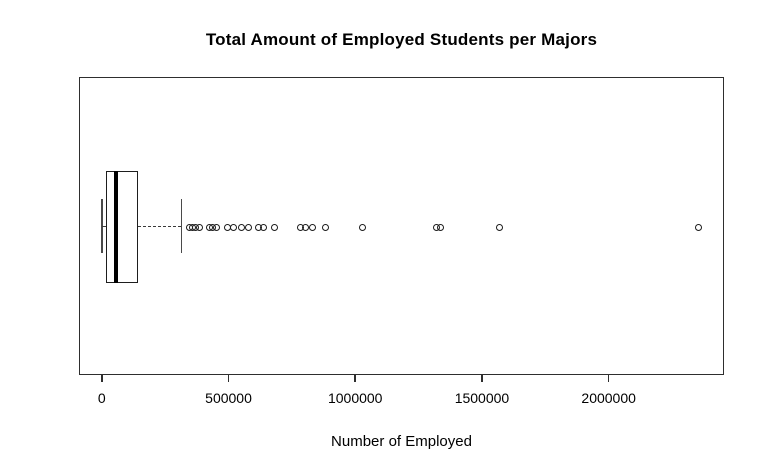 The width and height of the screenshot is (764, 473). Describe the element at coordinates (160, 226) in the screenshot. I see `upper-whisker-line` at that location.